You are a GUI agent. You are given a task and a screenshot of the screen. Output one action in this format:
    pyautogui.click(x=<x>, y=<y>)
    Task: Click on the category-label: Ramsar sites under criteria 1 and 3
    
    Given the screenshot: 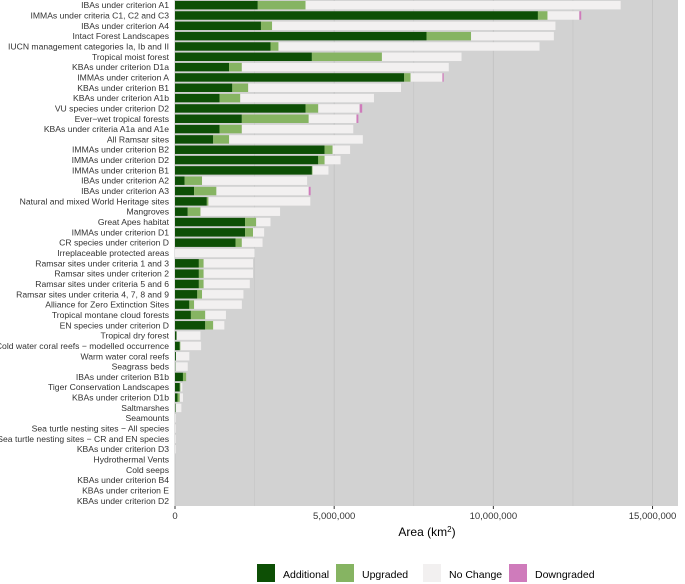 What is the action you would take?
    pyautogui.click(x=102, y=263)
    